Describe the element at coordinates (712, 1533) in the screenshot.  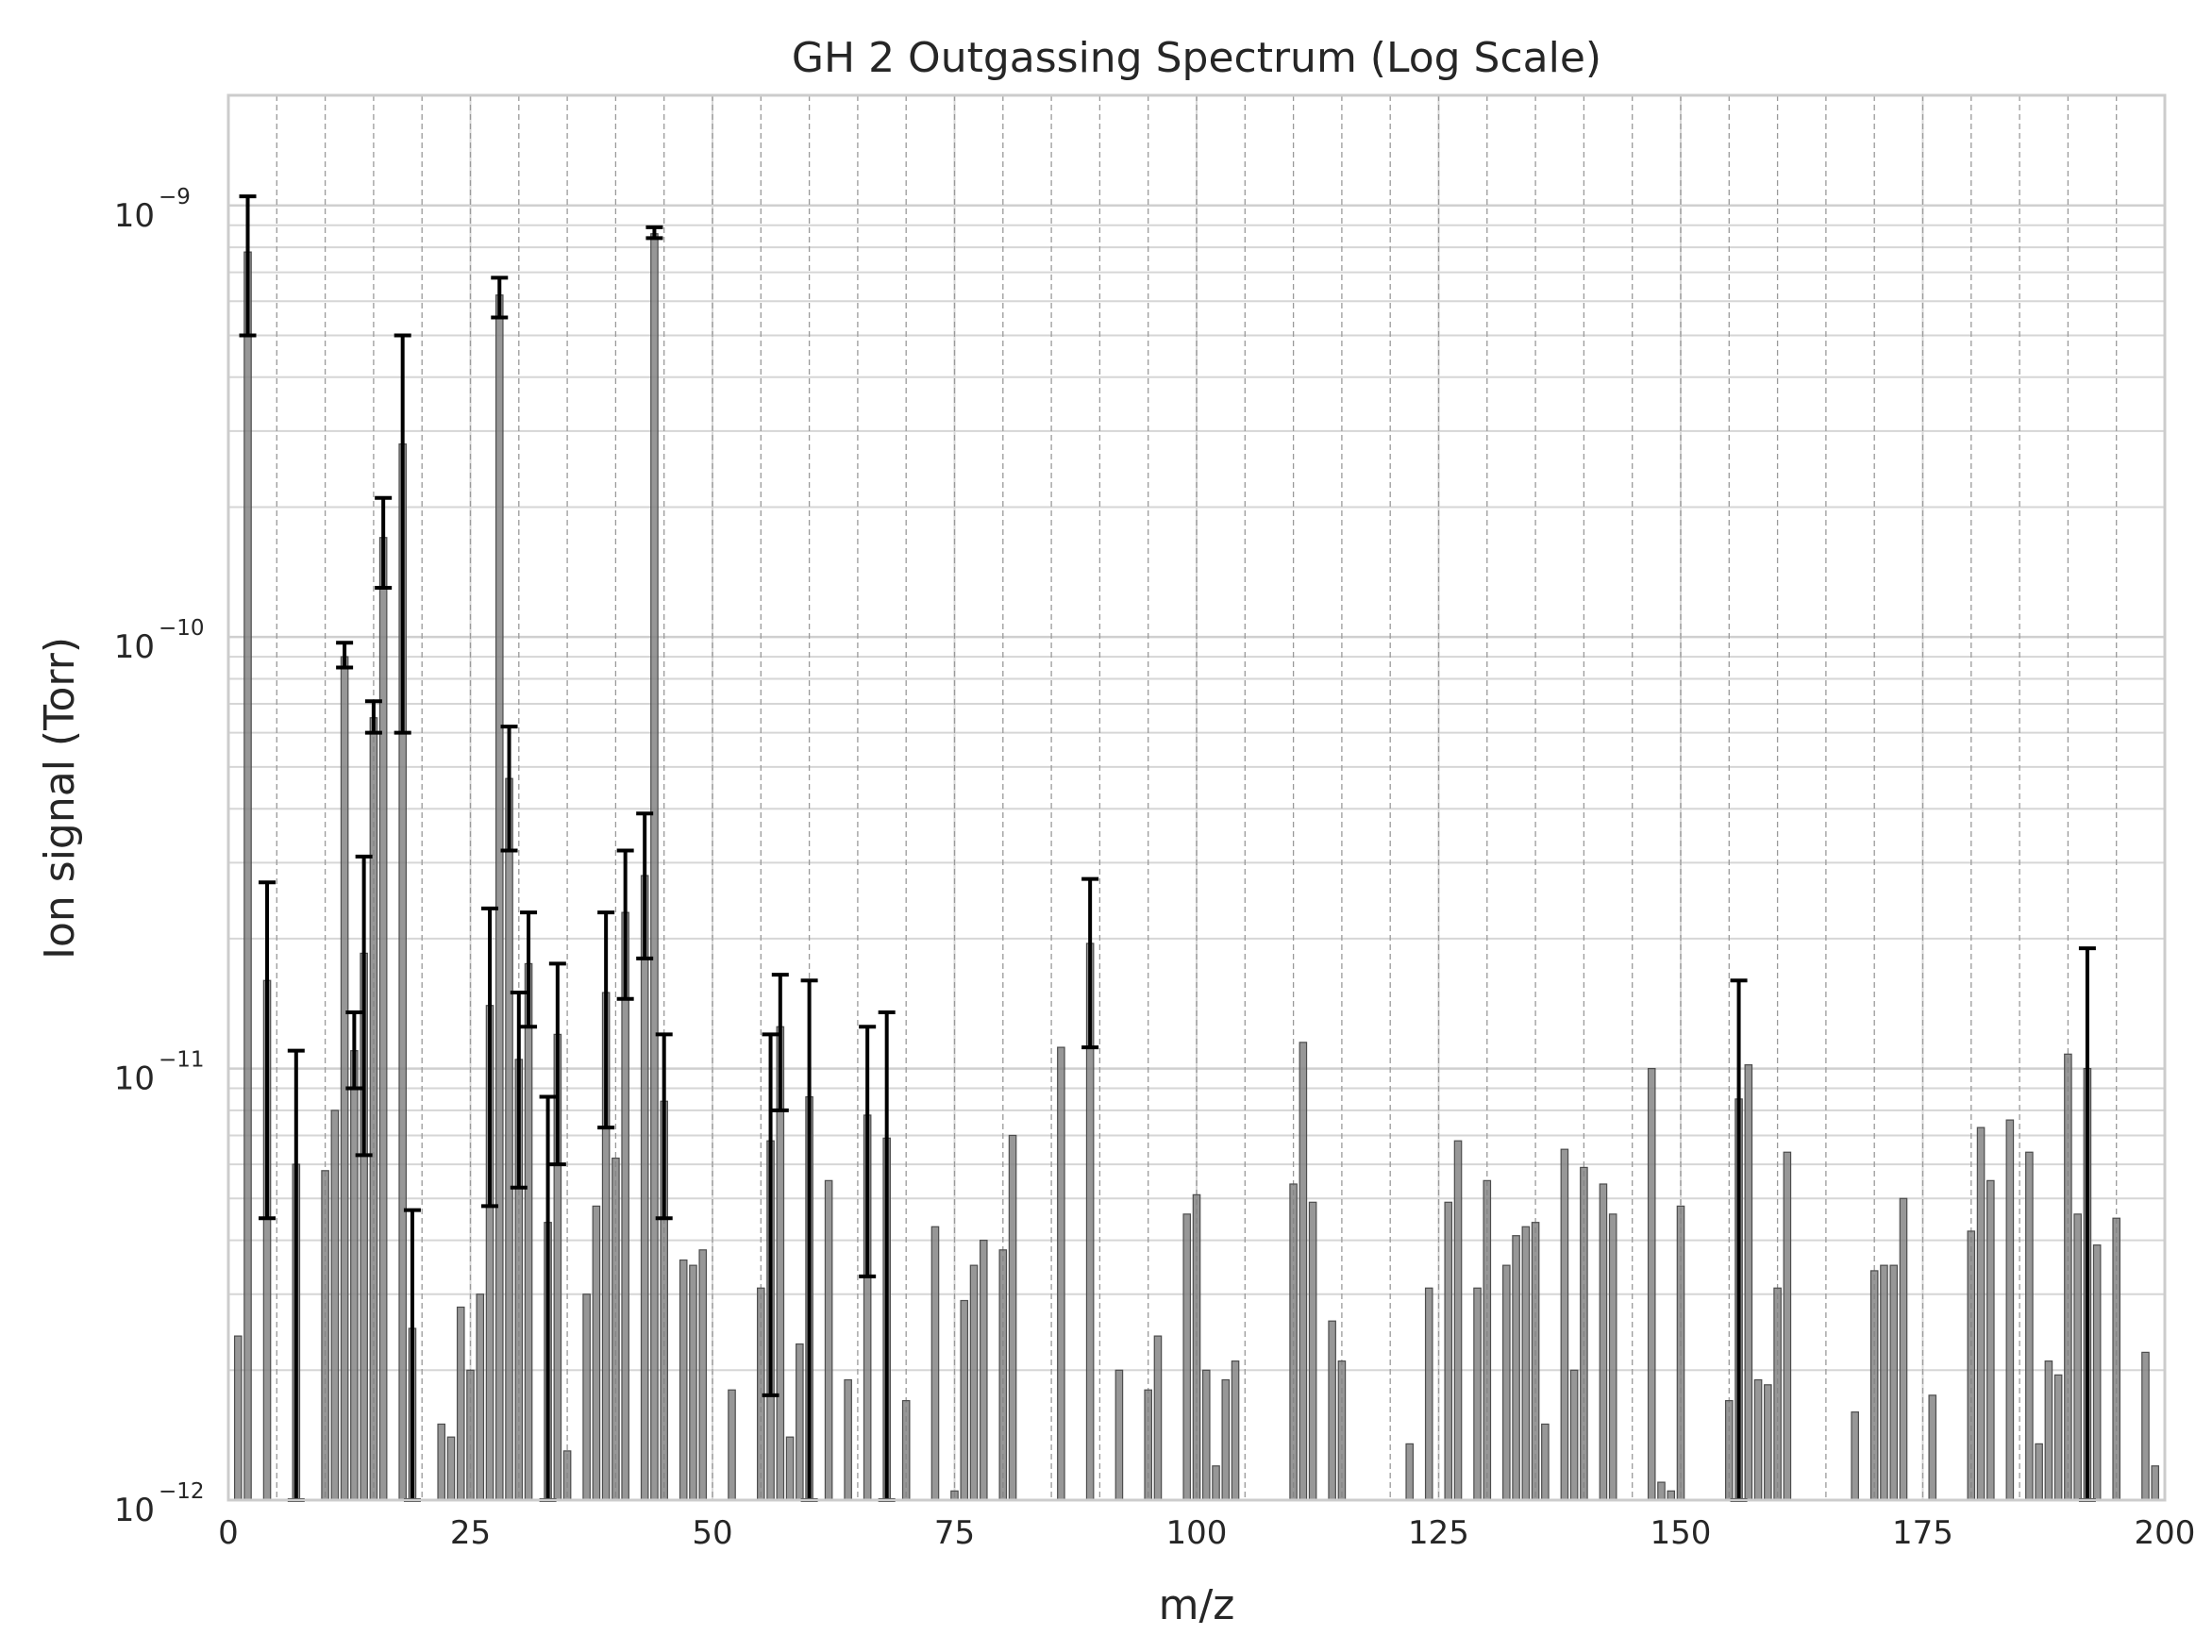
I see `x-tick-label: 50` at that location.